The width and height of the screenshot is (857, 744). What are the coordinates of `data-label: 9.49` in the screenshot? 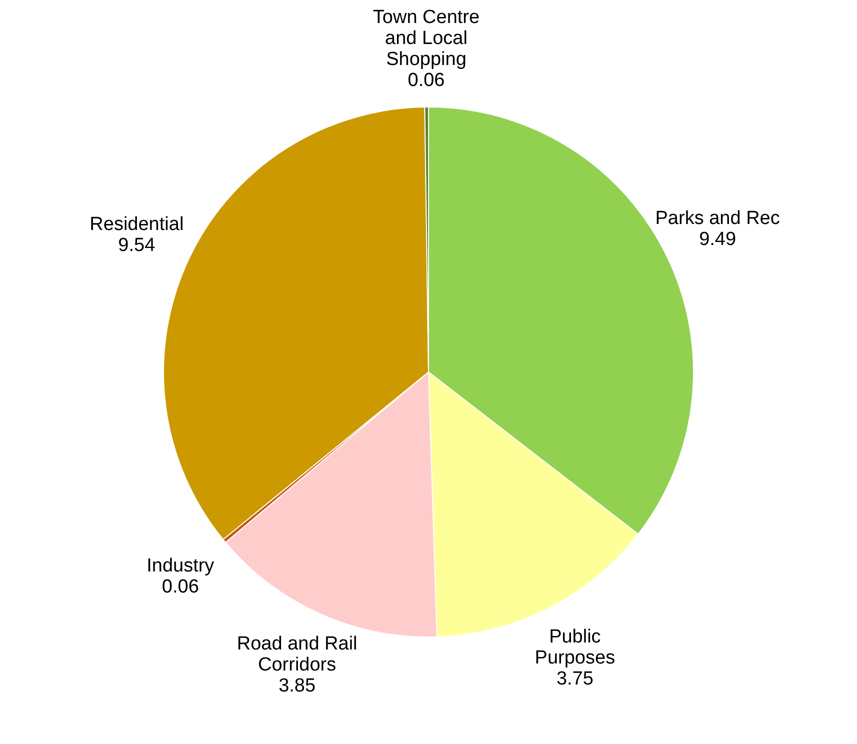 It's located at (717, 239).